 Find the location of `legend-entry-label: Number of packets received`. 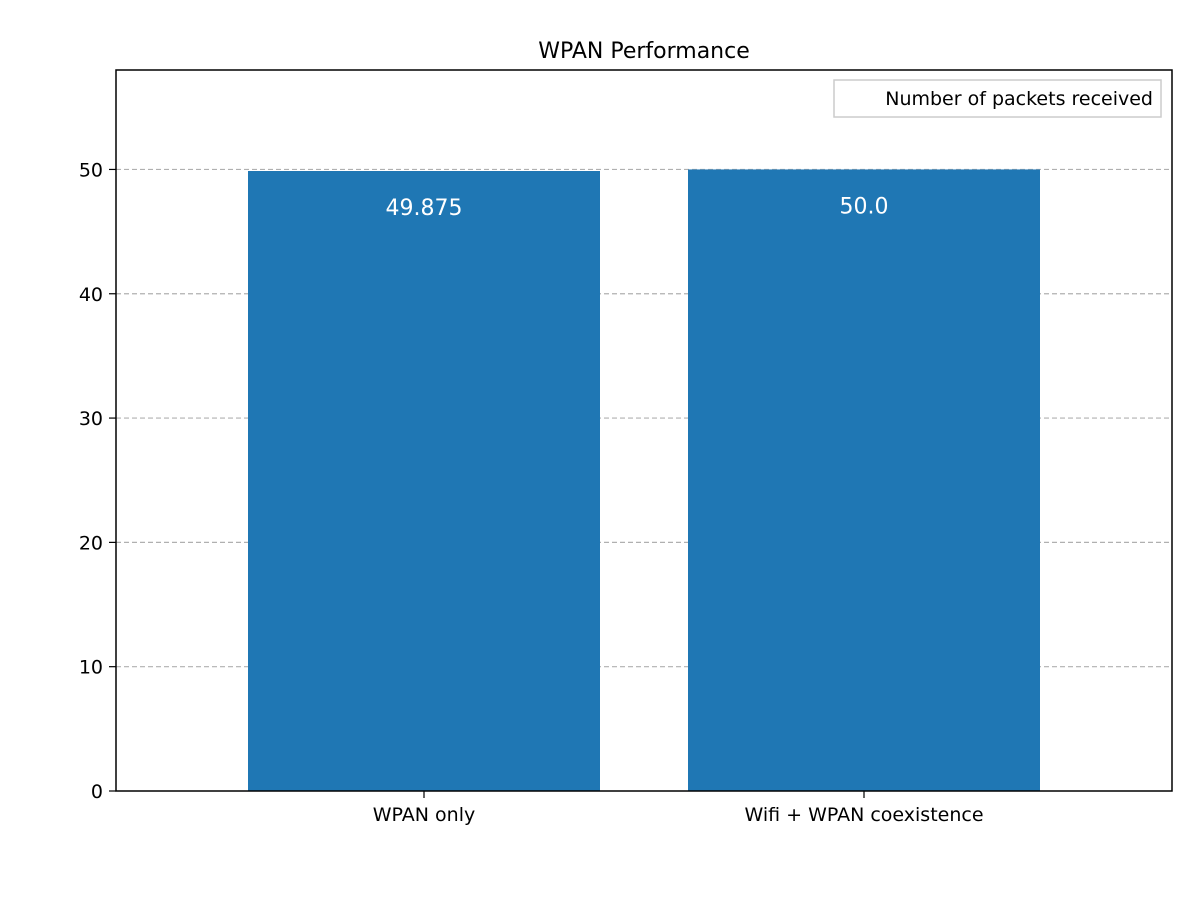

legend-entry-label: Number of packets received is located at coordinates (1019, 99).